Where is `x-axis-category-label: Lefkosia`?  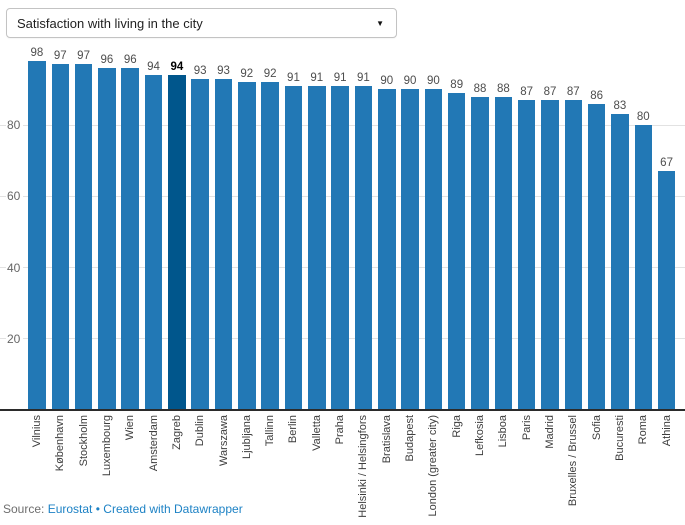 x-axis-category-label: Lefkosia is located at coordinates (480, 435).